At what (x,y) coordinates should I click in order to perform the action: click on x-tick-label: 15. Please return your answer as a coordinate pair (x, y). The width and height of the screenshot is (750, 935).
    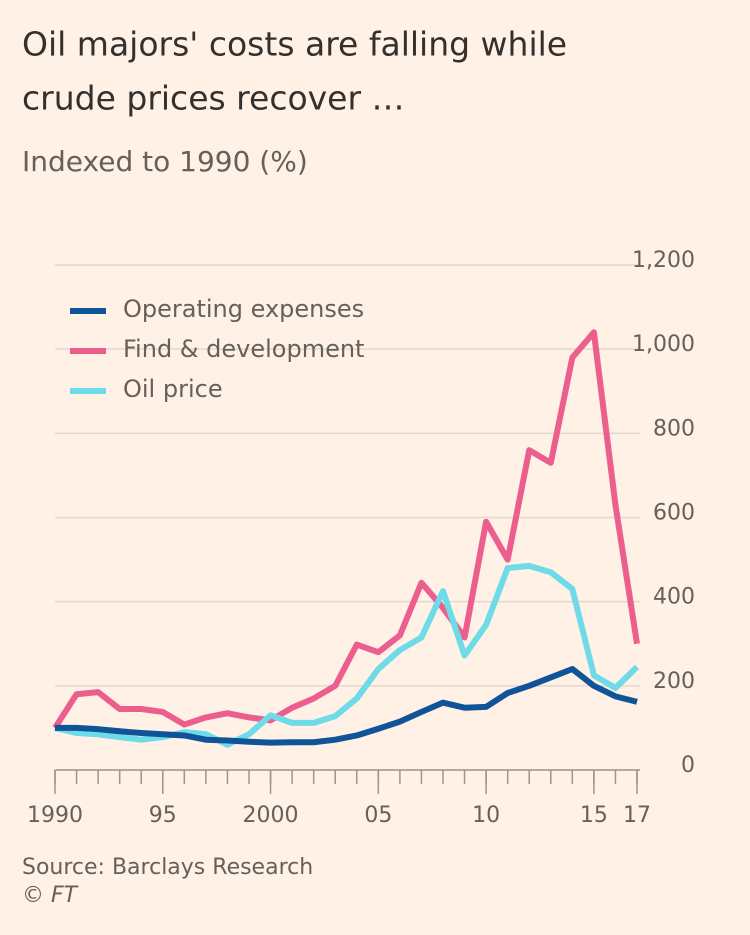
    Looking at the image, I should click on (594, 815).